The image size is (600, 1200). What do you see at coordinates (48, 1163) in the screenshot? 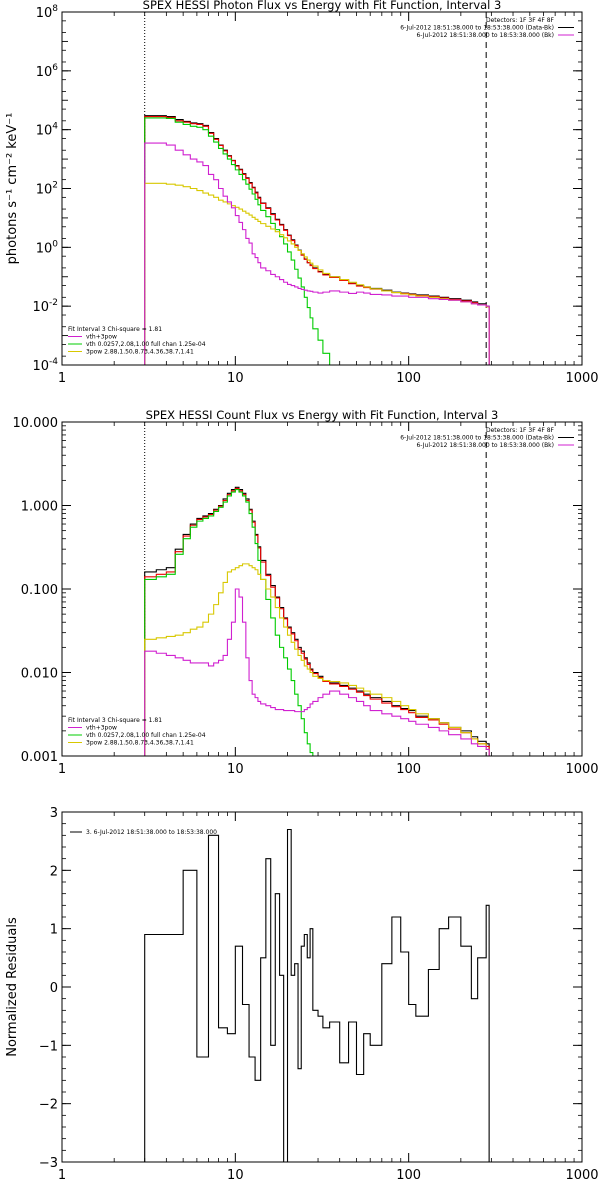
I see `y-tick-label: −3` at bounding box center [48, 1163].